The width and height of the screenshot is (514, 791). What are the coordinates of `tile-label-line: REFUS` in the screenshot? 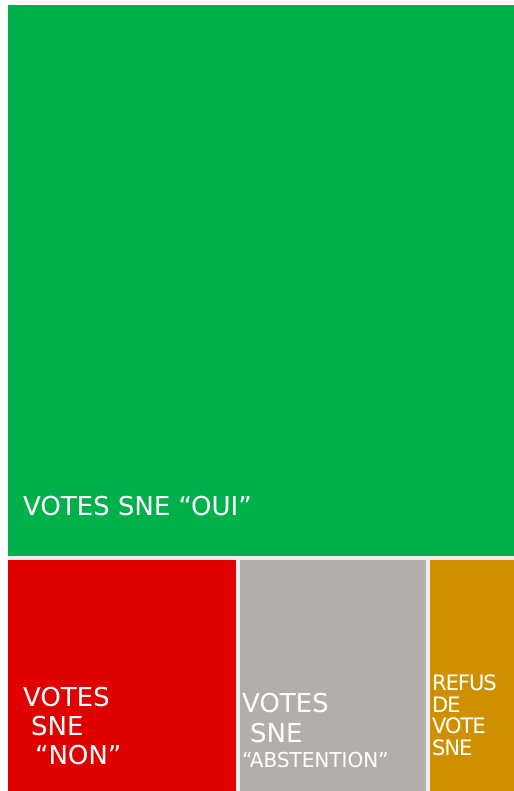 It's located at (464, 683).